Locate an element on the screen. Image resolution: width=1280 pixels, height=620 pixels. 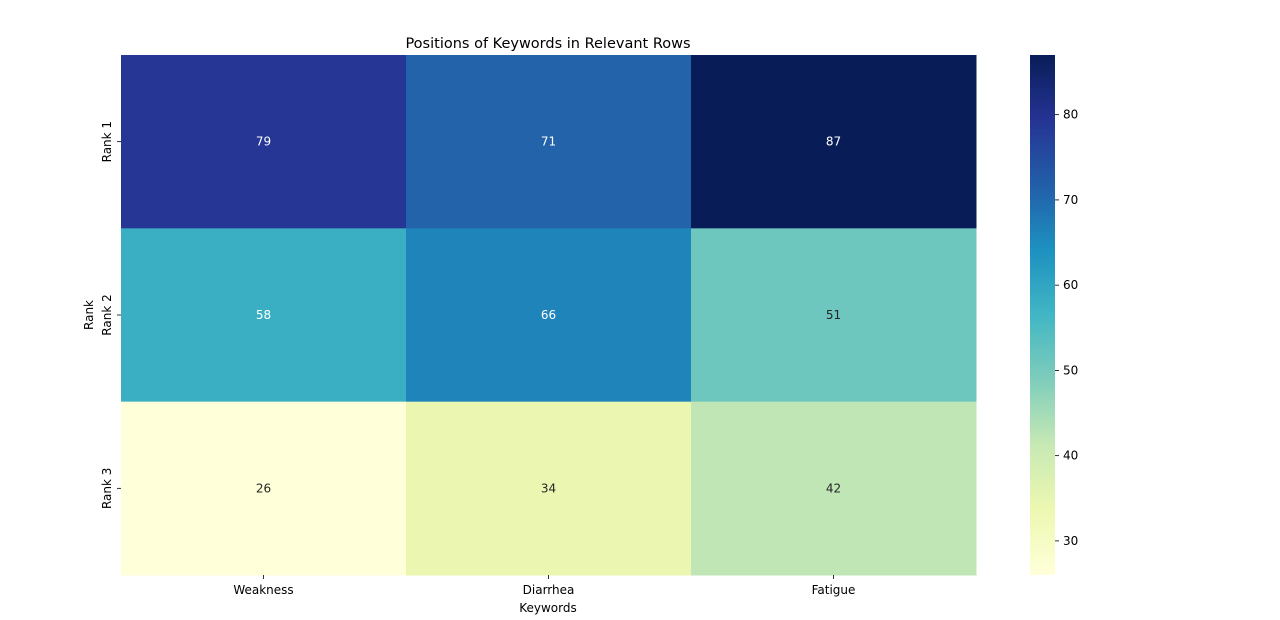
chart-title: Positions of Keywords in Relevant Rows is located at coordinates (547, 44).